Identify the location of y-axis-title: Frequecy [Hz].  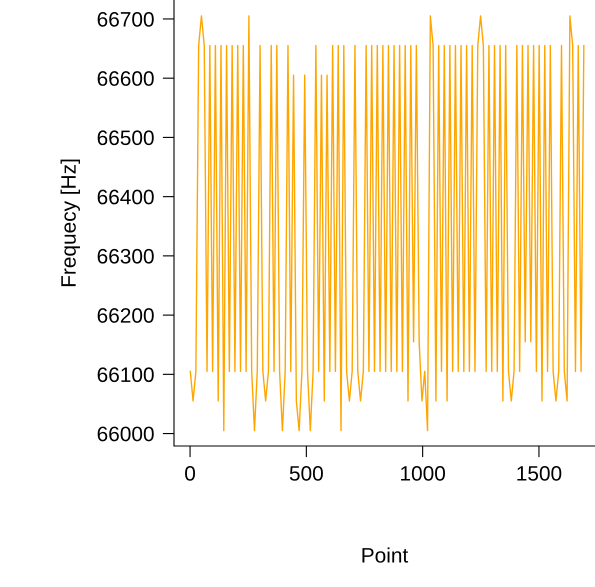
(70, 223).